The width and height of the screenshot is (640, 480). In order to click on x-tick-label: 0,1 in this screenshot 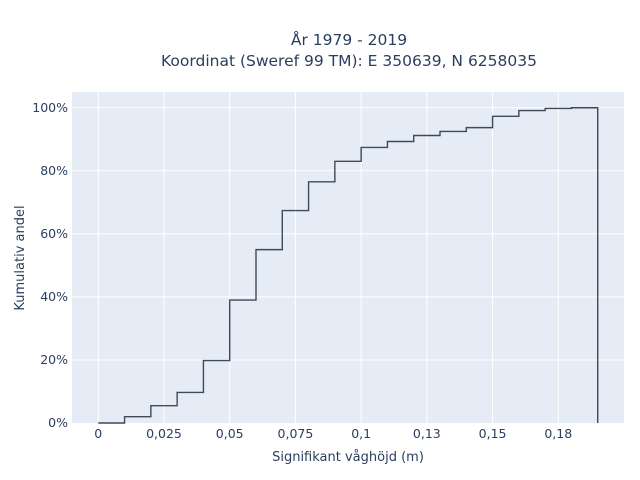, I will do `click(361, 433)`.